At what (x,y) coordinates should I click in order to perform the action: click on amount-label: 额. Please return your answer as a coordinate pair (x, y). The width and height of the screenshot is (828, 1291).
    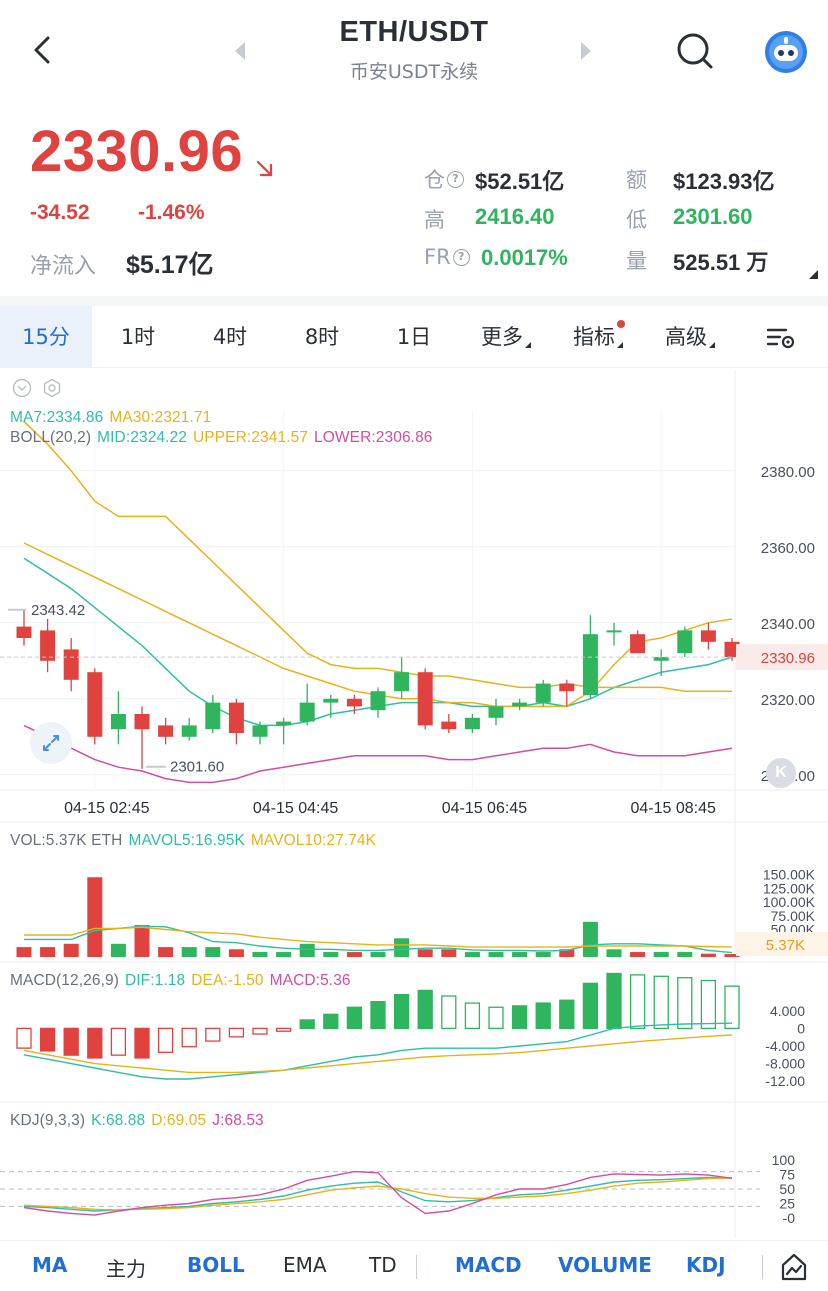
    Looking at the image, I should click on (636, 180).